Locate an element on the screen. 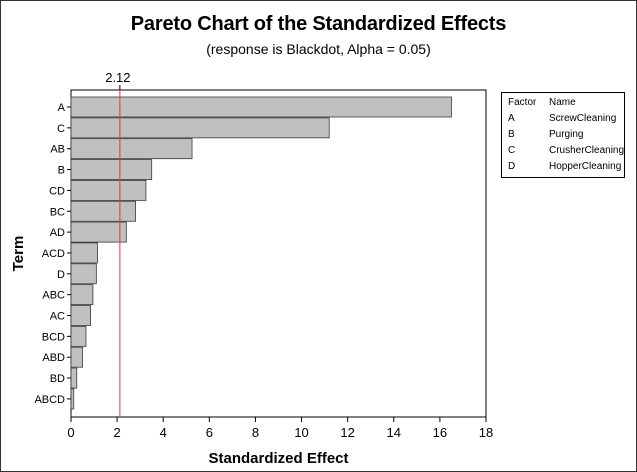 The height and width of the screenshot is (472, 637). bar-B is located at coordinates (111, 169).